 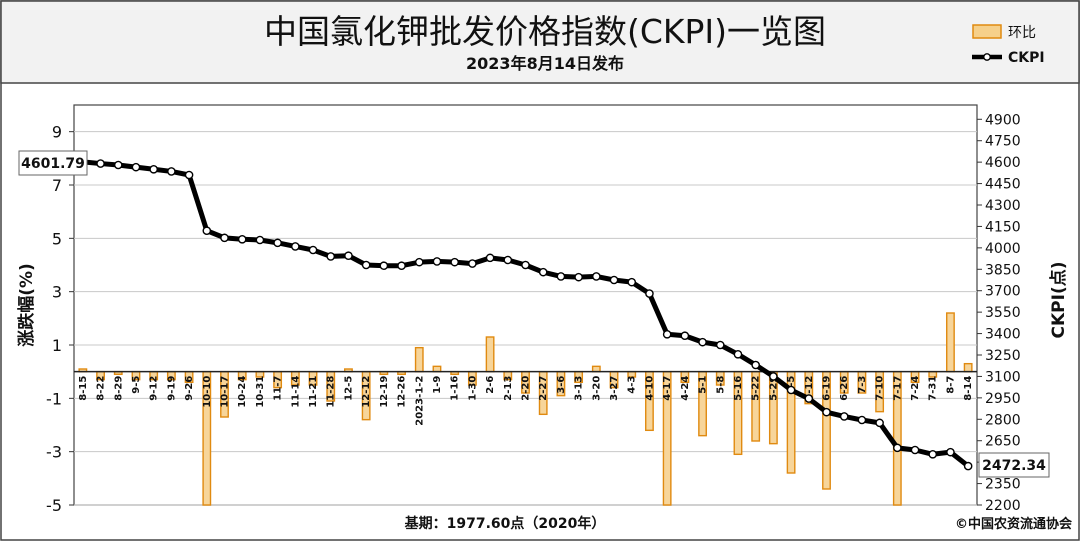 I want to click on x-tick-label-10: 10-31, so click(x=260, y=392).